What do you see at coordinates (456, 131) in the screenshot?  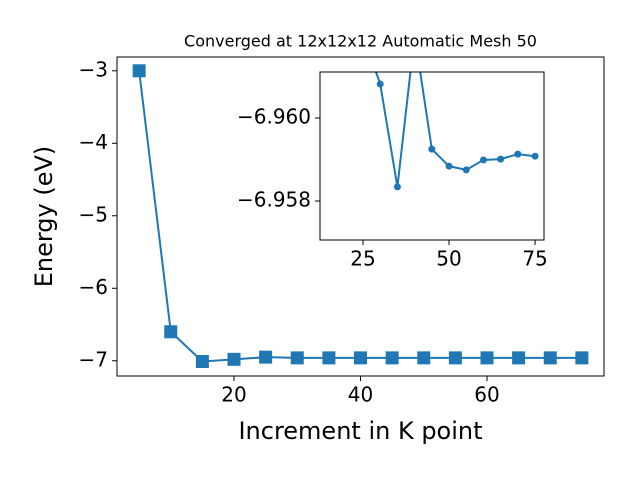 I see `series-group` at bounding box center [456, 131].